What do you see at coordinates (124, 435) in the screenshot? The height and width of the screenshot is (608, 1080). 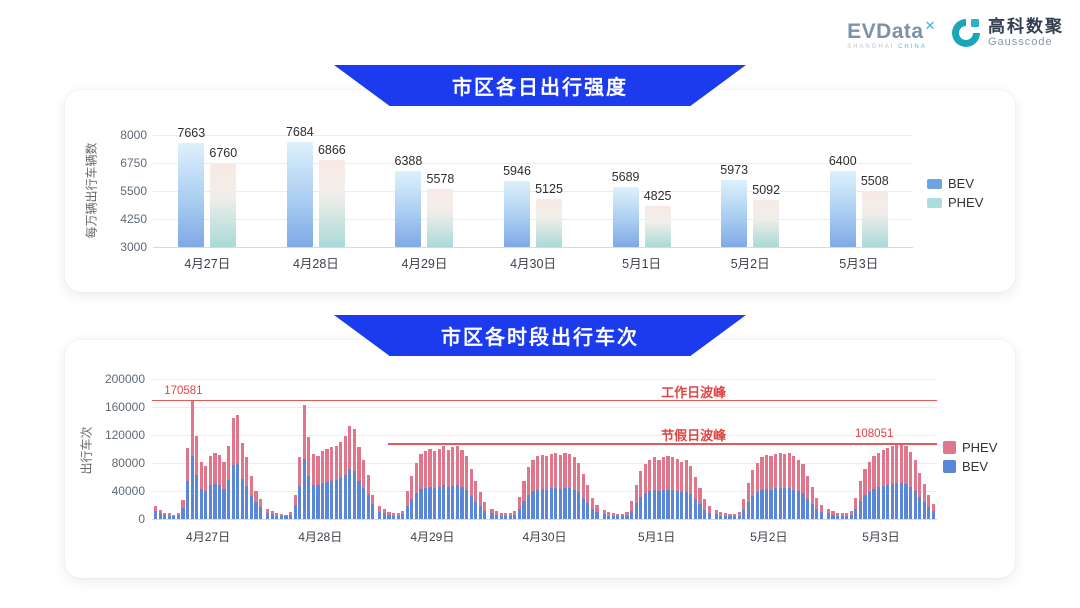 I see `y-tick-label: 120000` at bounding box center [124, 435].